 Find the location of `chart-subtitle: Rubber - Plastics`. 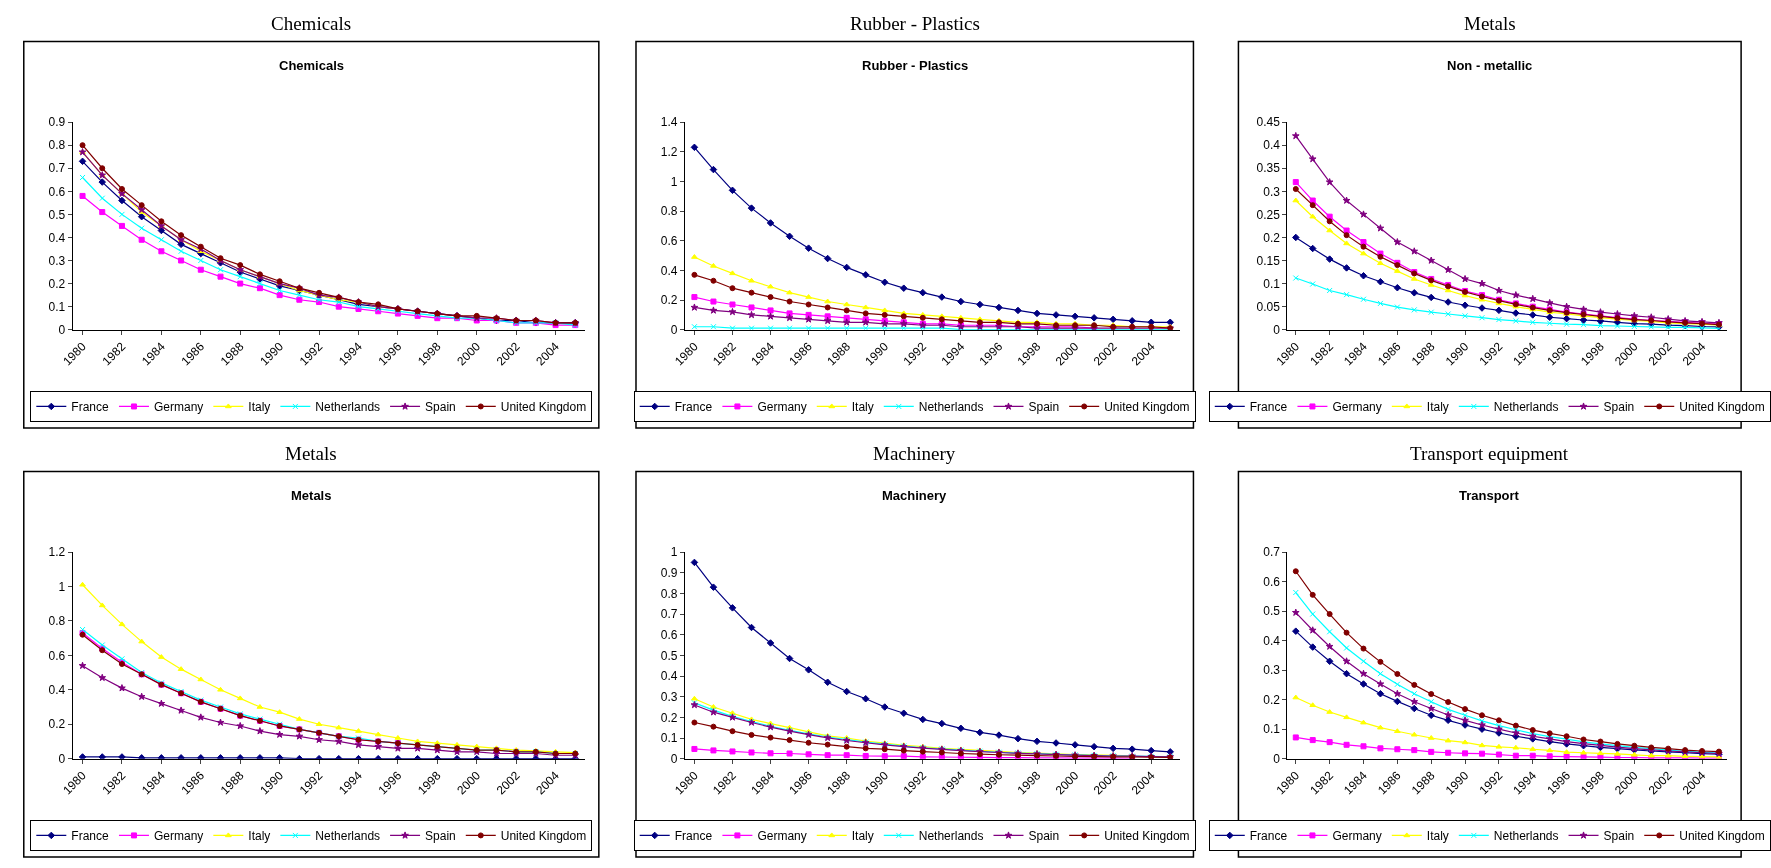

chart-subtitle: Rubber - Plastics is located at coordinates (915, 65).